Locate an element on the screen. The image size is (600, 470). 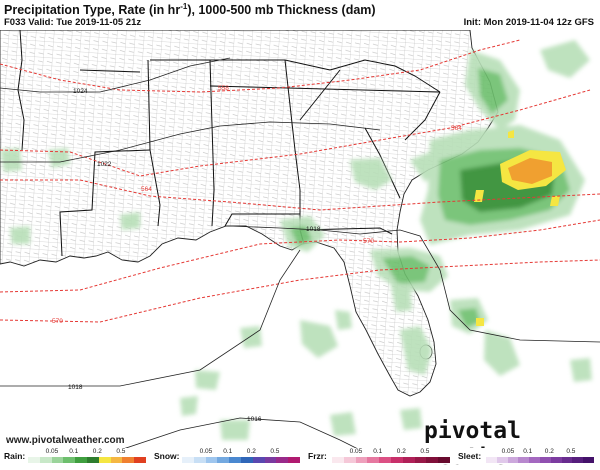
legend-rain-label: Rain: is located at coordinates (15, 456).